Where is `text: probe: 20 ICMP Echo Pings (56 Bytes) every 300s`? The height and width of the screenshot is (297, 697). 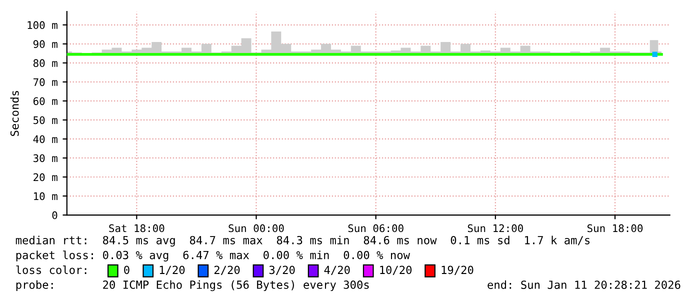 text: probe: 20 ICMP Echo Pings (56 Bytes) every 300s is located at coordinates (192, 286).